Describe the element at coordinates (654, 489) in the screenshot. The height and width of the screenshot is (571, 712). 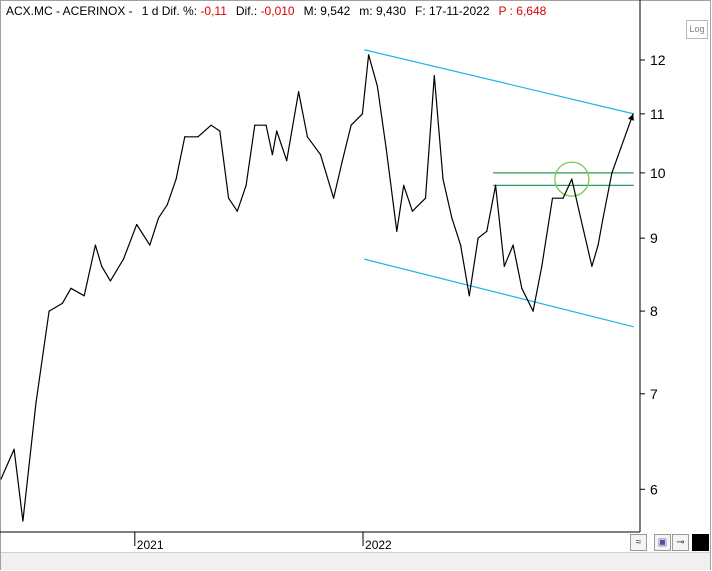
I see `y-tick-label: 6` at that location.